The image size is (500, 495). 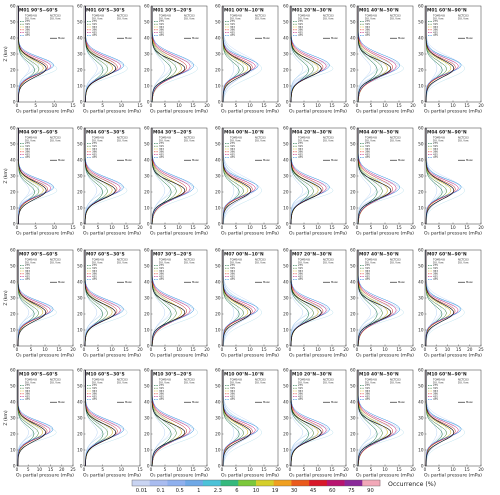 What do you see at coordinates (250, 418) in the screenshot?
I see `panel-frame` at bounding box center [250, 418].